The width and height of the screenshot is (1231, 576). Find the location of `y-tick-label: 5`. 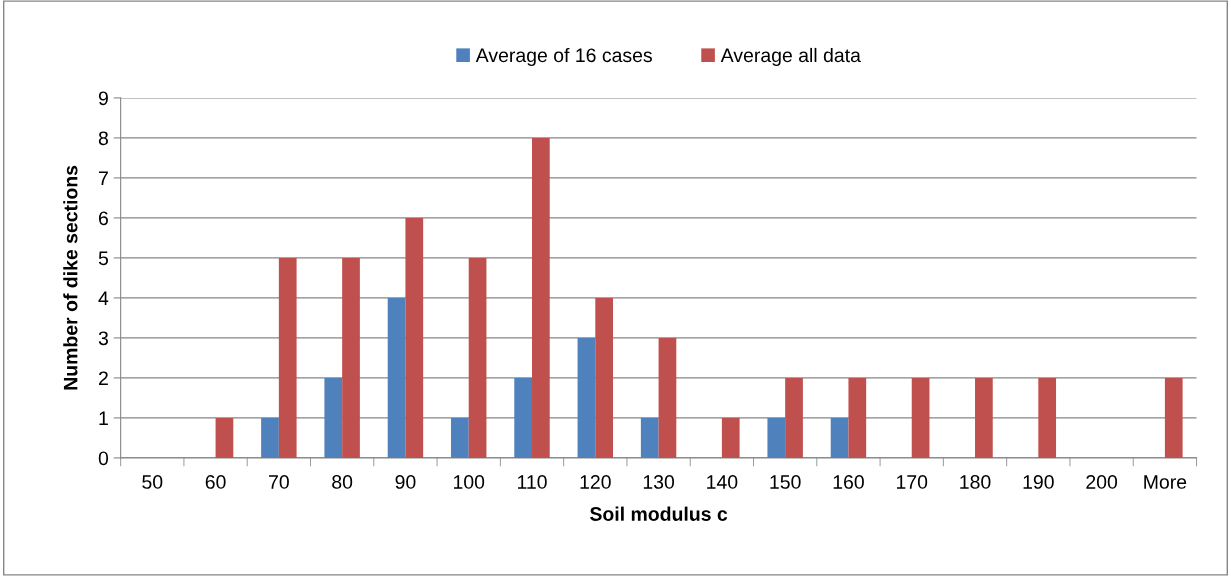

y-tick-label: 5 is located at coordinates (103, 258).